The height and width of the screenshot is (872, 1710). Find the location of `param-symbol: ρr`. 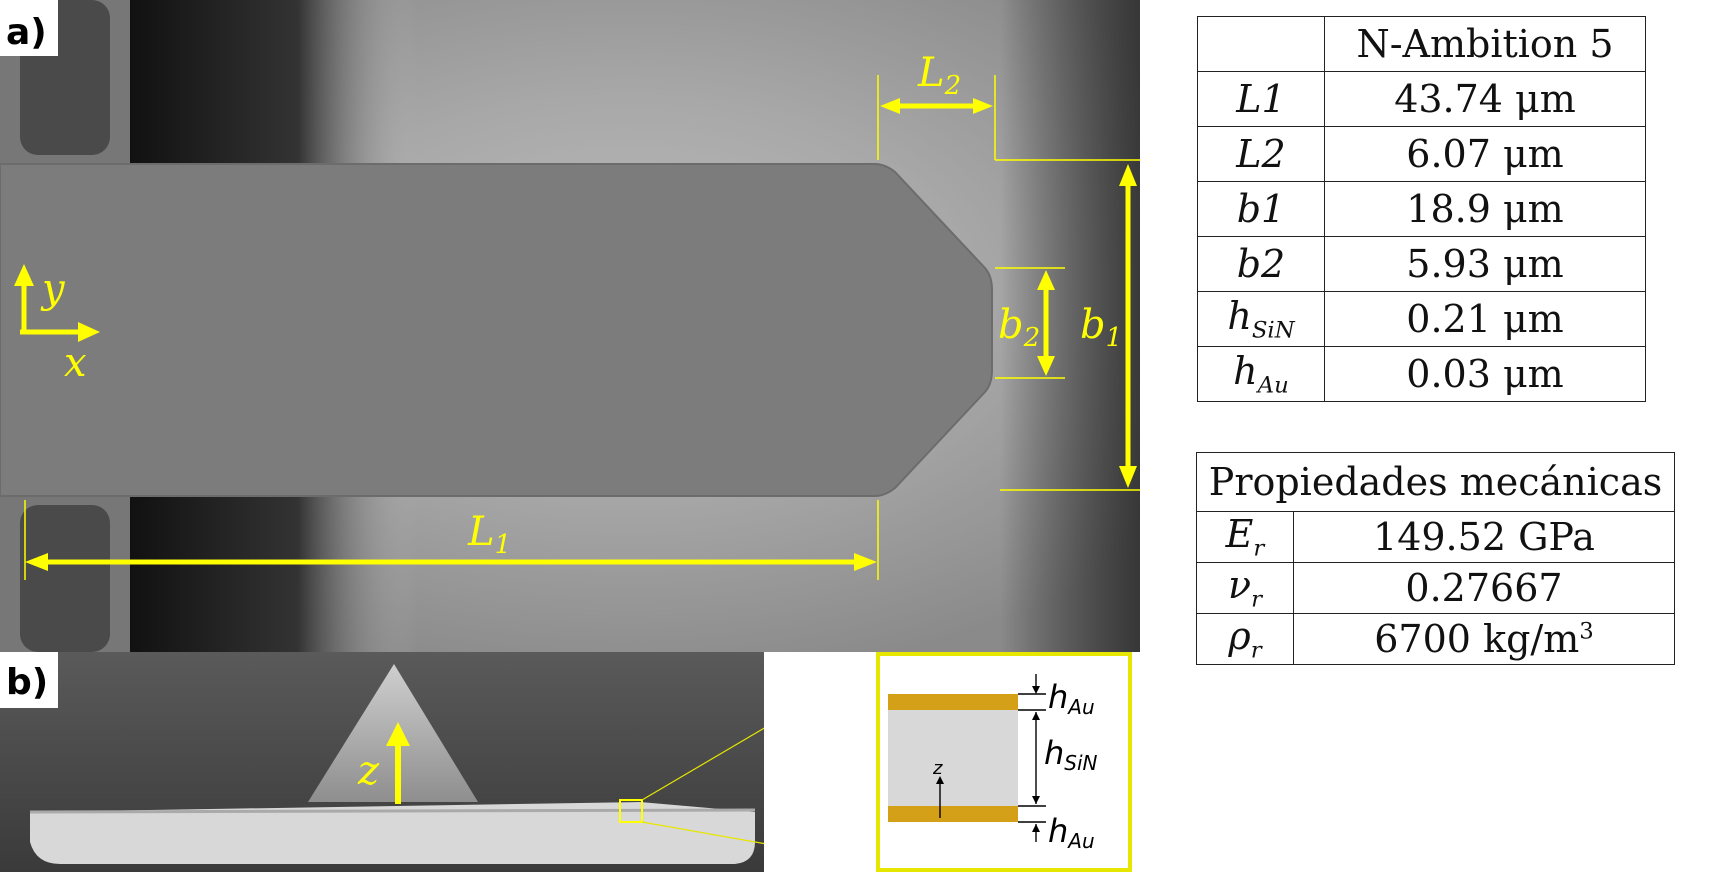

param-symbol: ρr is located at coordinates (1245, 639).